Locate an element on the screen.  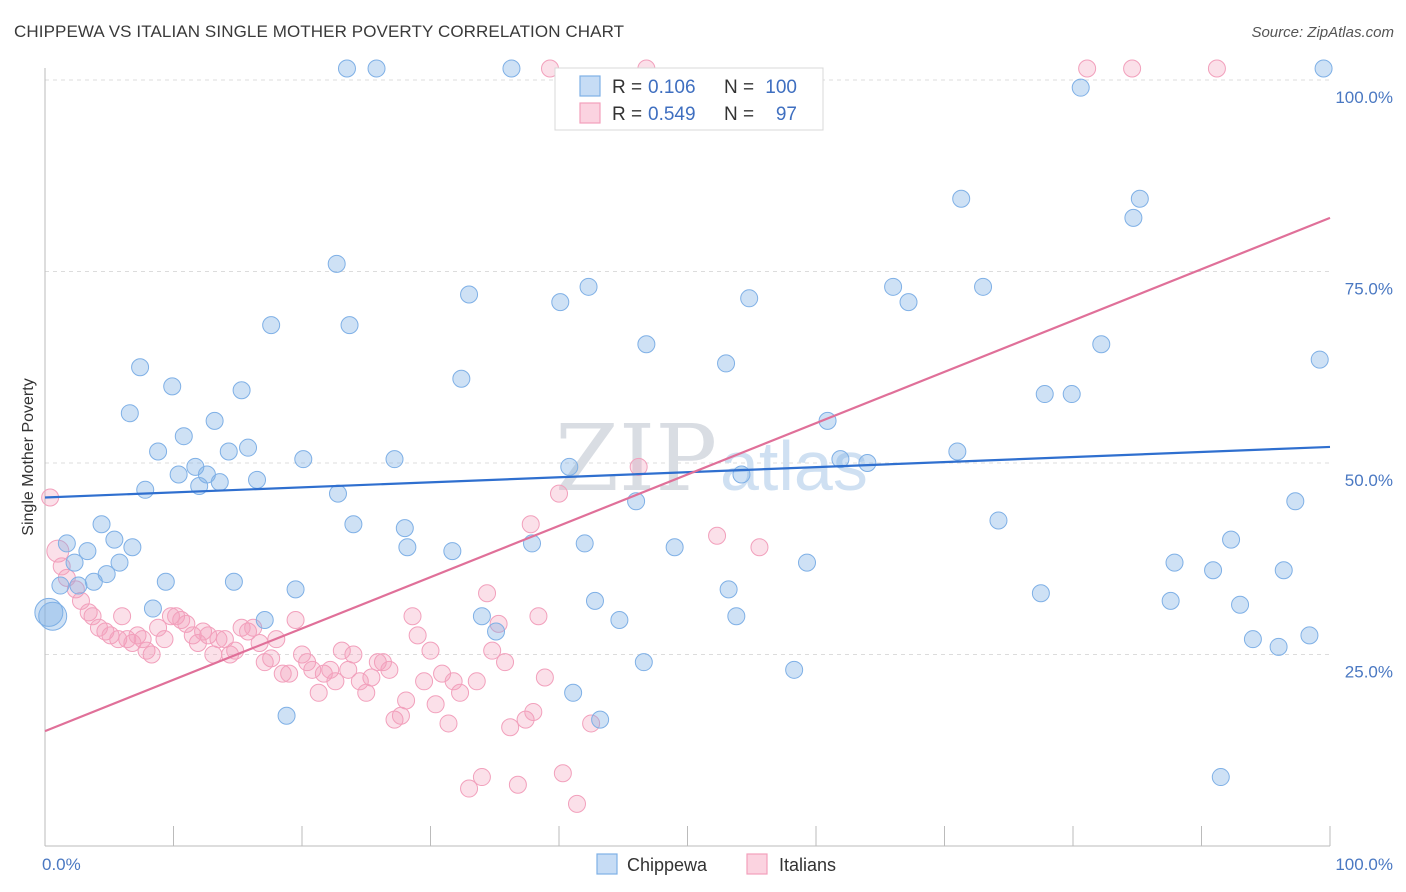
y-tick-label-3: 100.0% is located at coordinates (1364, 97).